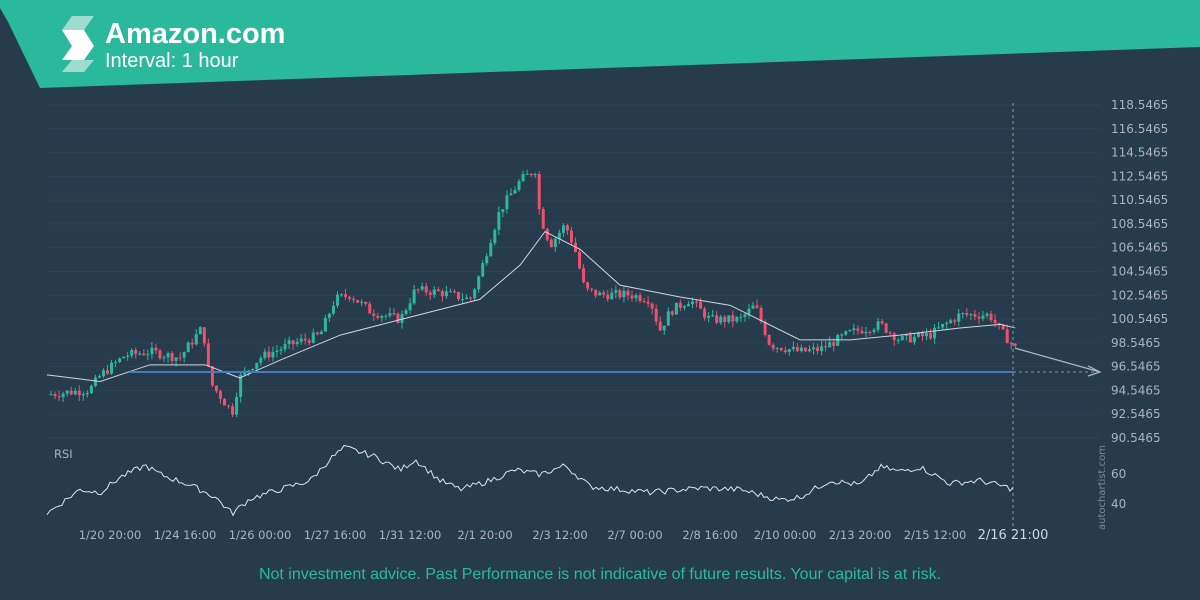 Image resolution: width=1200 pixels, height=600 pixels. I want to click on y-tick-label: 104.5465, so click(1139, 272).